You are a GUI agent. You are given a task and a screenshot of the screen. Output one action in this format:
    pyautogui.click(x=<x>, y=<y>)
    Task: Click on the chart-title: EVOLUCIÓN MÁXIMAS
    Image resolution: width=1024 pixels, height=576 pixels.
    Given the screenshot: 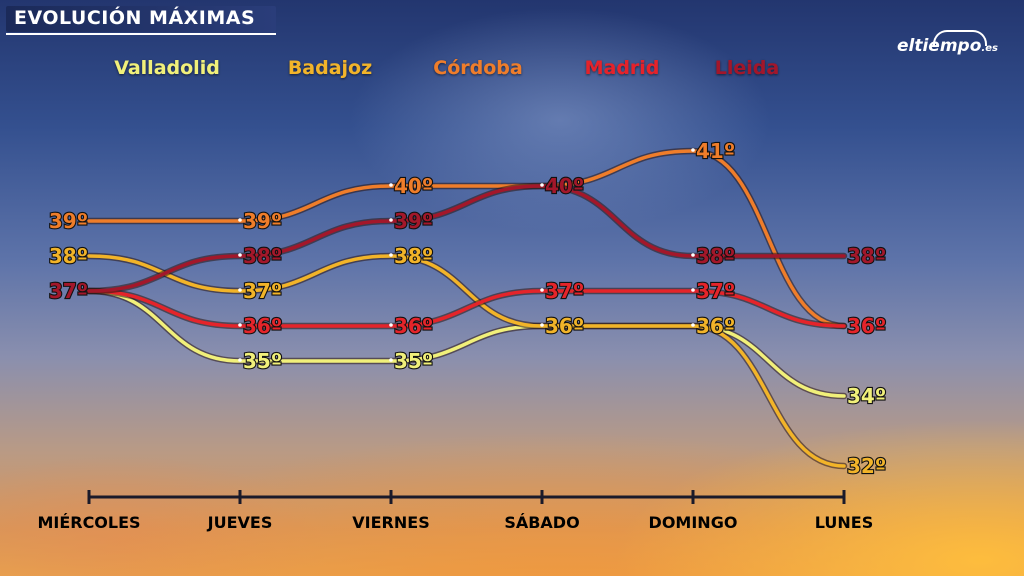 What is the action you would take?
    pyautogui.click(x=135, y=18)
    